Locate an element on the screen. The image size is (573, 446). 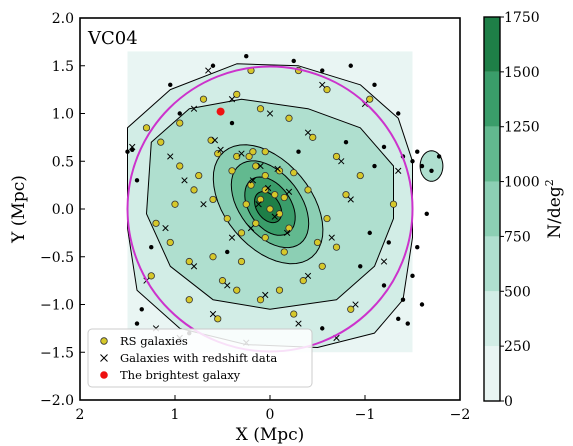
x-tick-label: −1 is located at coordinates (365, 415).